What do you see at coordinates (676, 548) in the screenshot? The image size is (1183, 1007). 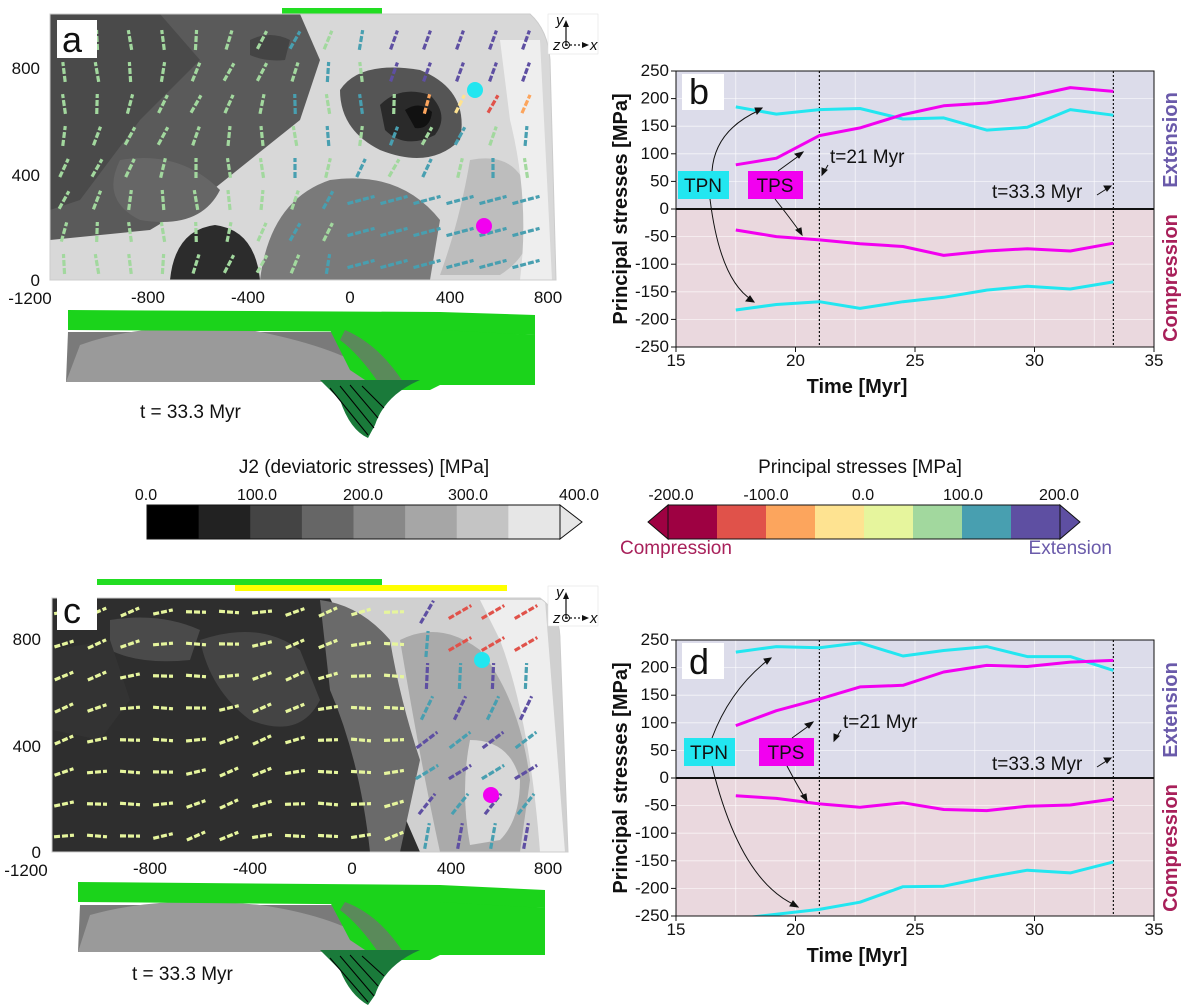 I see `colorbar-compression-label: Compression` at bounding box center [676, 548].